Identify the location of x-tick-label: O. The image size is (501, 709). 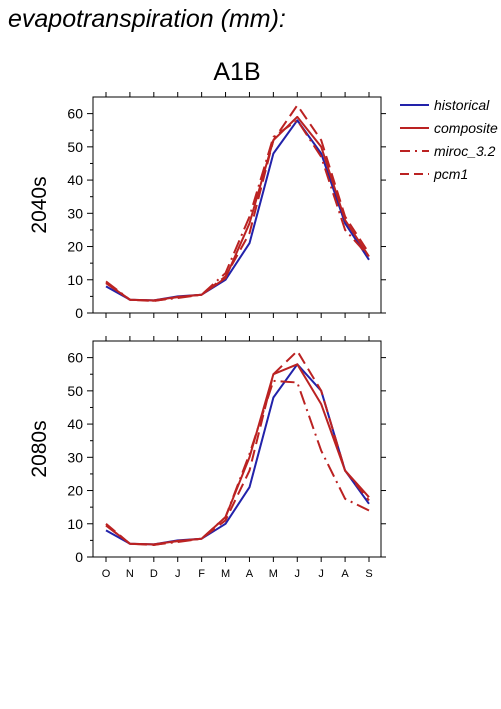
(106, 574).